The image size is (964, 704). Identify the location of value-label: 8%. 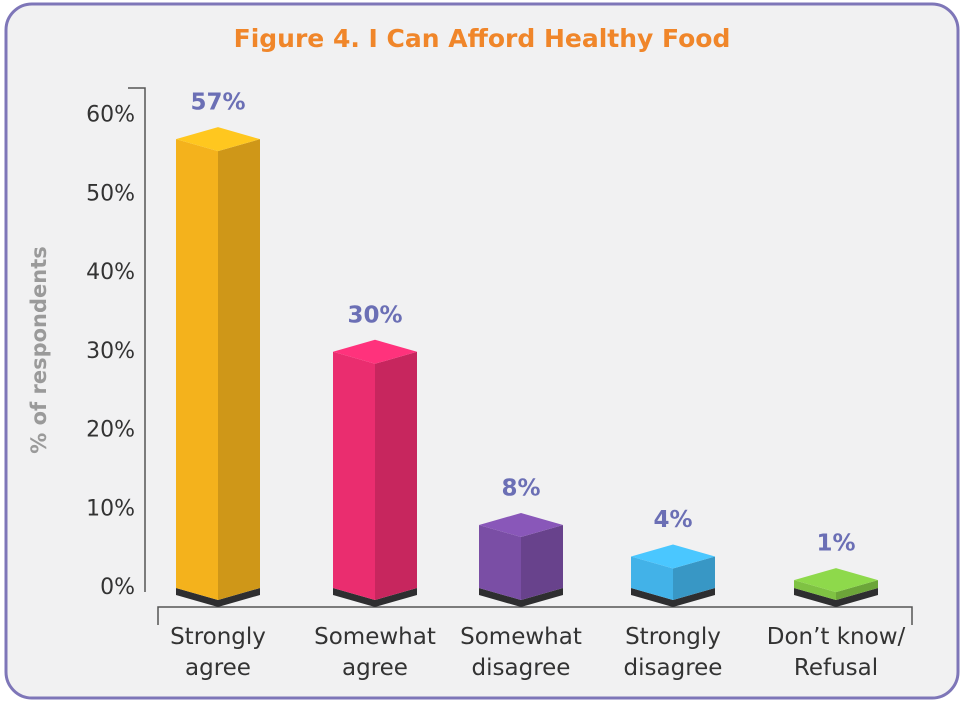
(520, 489).